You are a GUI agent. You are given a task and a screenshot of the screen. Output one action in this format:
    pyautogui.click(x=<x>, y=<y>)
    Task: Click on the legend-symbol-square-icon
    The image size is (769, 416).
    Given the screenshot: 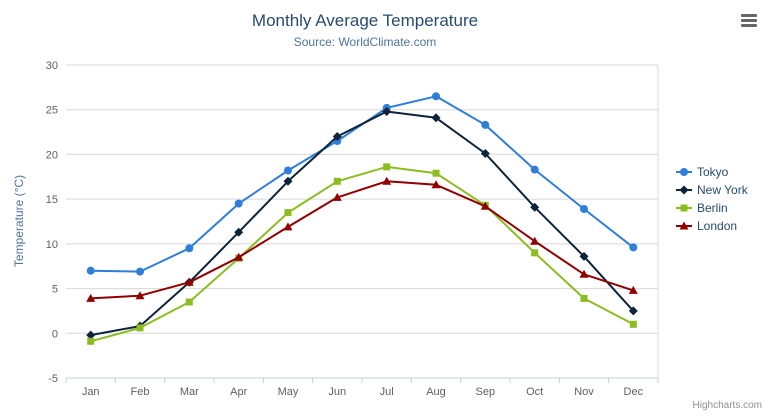 What is the action you would take?
    pyautogui.click(x=684, y=208)
    